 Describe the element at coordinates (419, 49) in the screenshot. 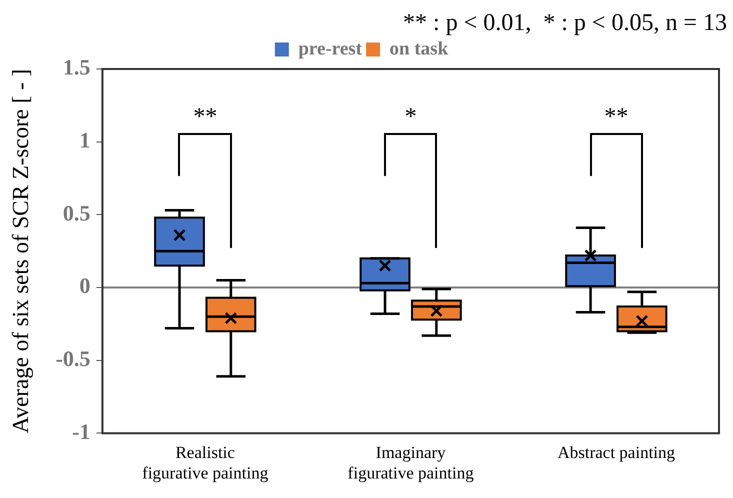

I see `legend-label: on task` at that location.